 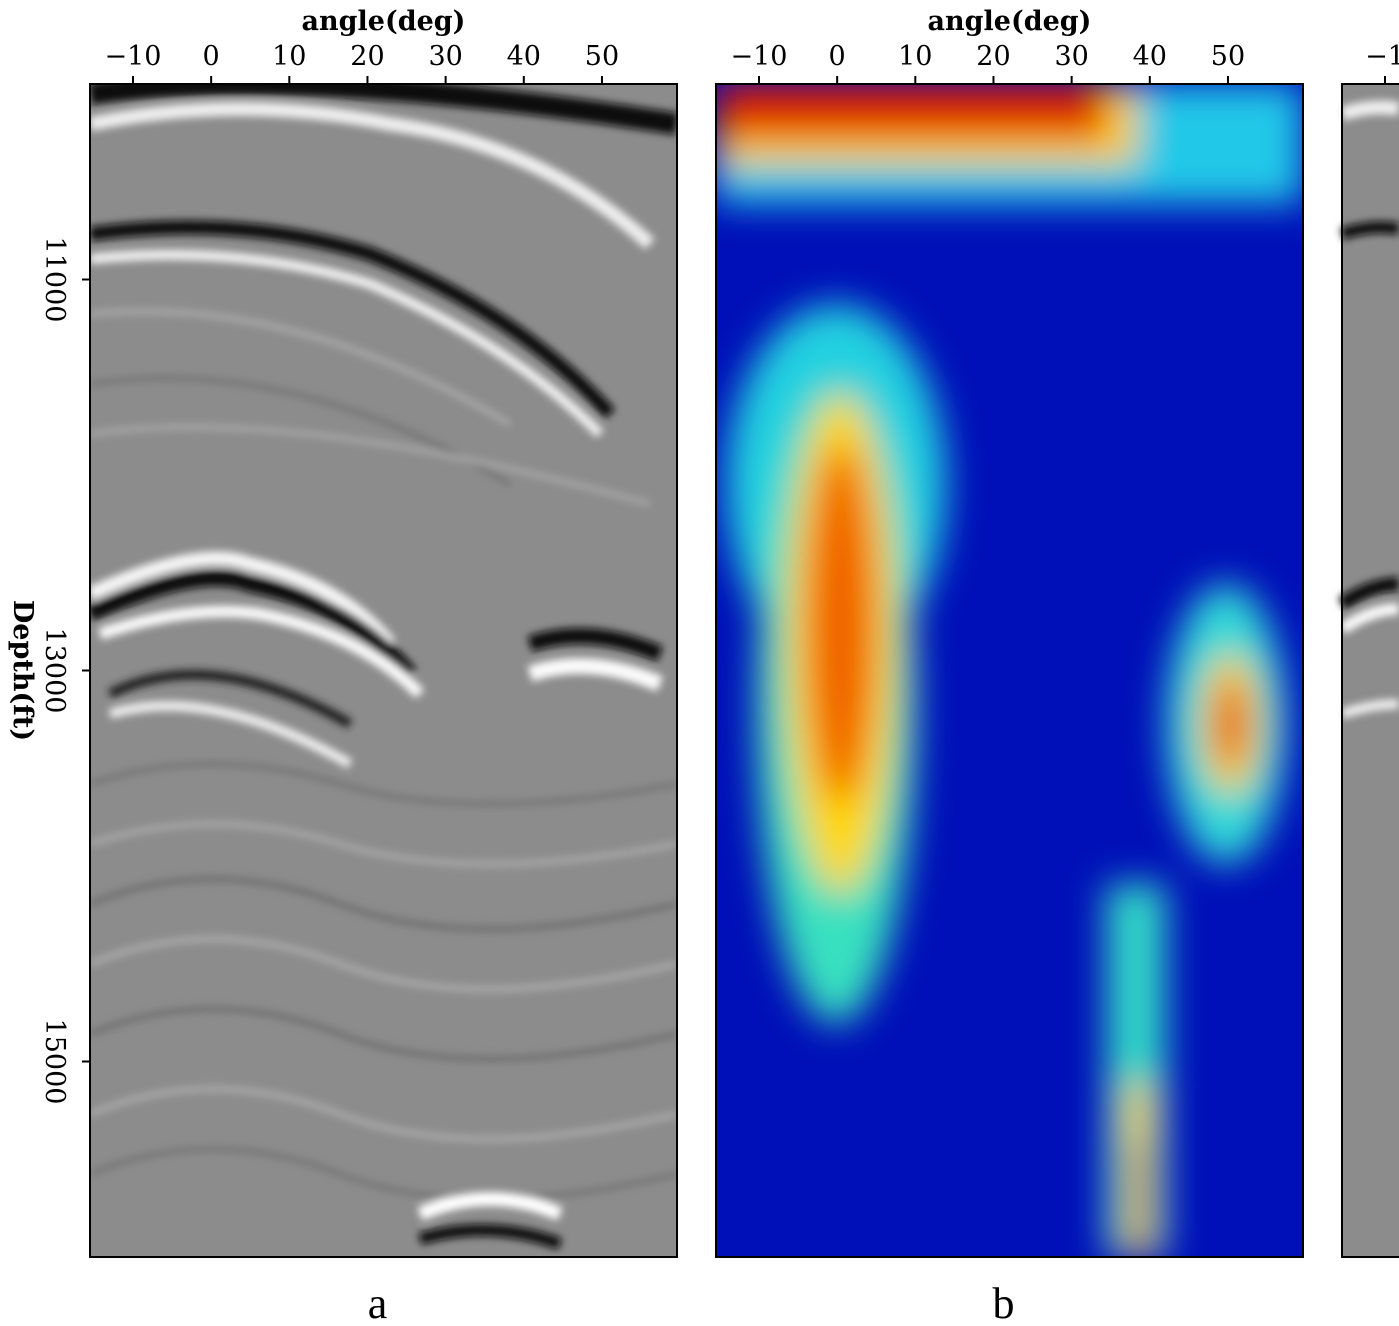 What do you see at coordinates (1004, 1302) in the screenshot?
I see `panel-label: b` at bounding box center [1004, 1302].